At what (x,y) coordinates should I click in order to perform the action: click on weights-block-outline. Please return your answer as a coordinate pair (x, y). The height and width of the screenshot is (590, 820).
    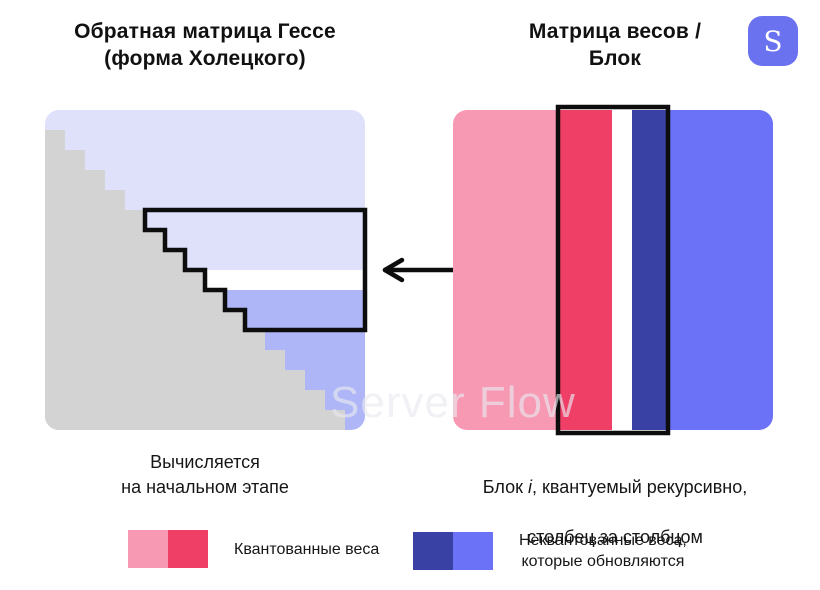
    Looking at the image, I should click on (613, 270).